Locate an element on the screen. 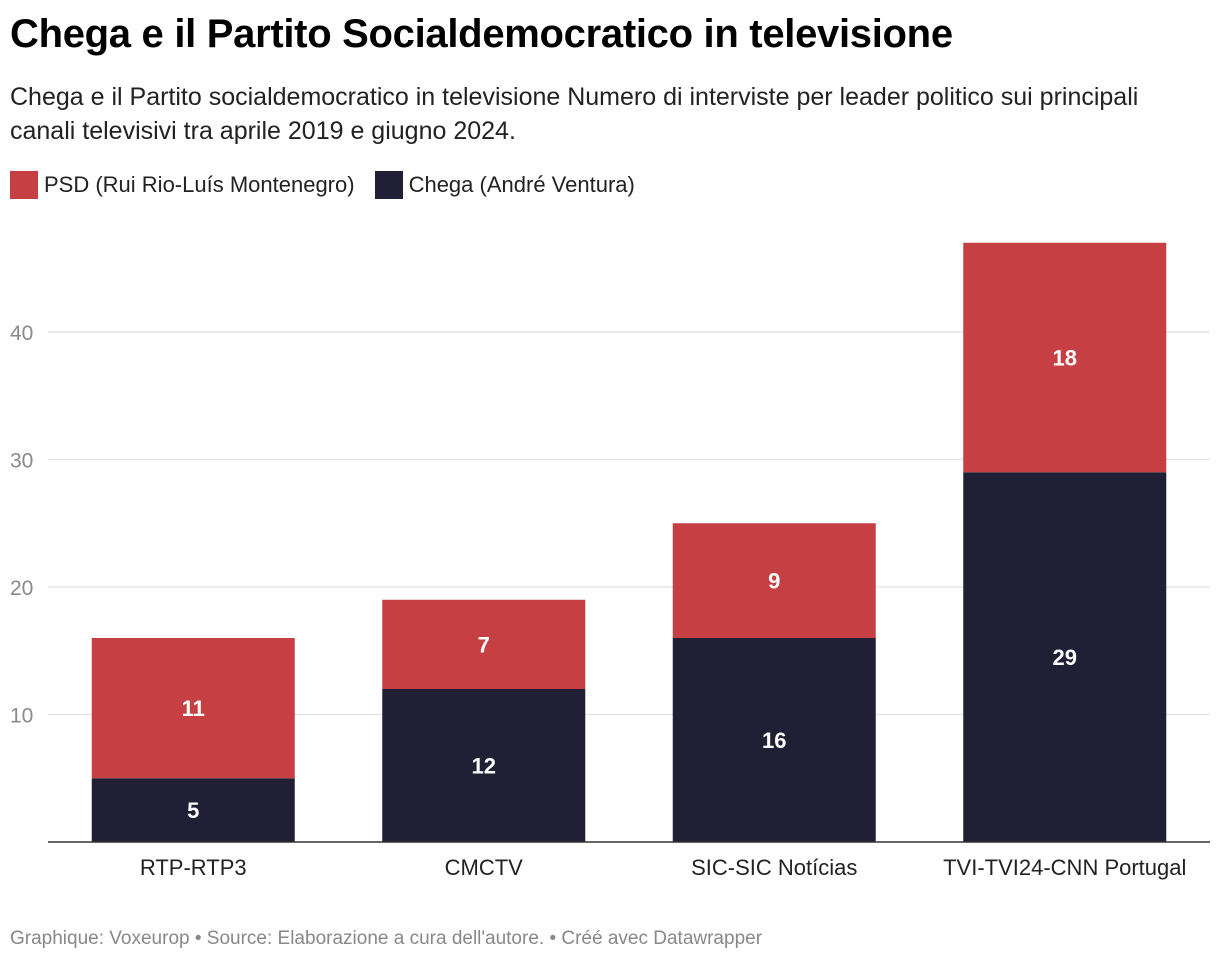 The width and height of the screenshot is (1220, 964). value-label-psd-1: 11 is located at coordinates (193, 708).